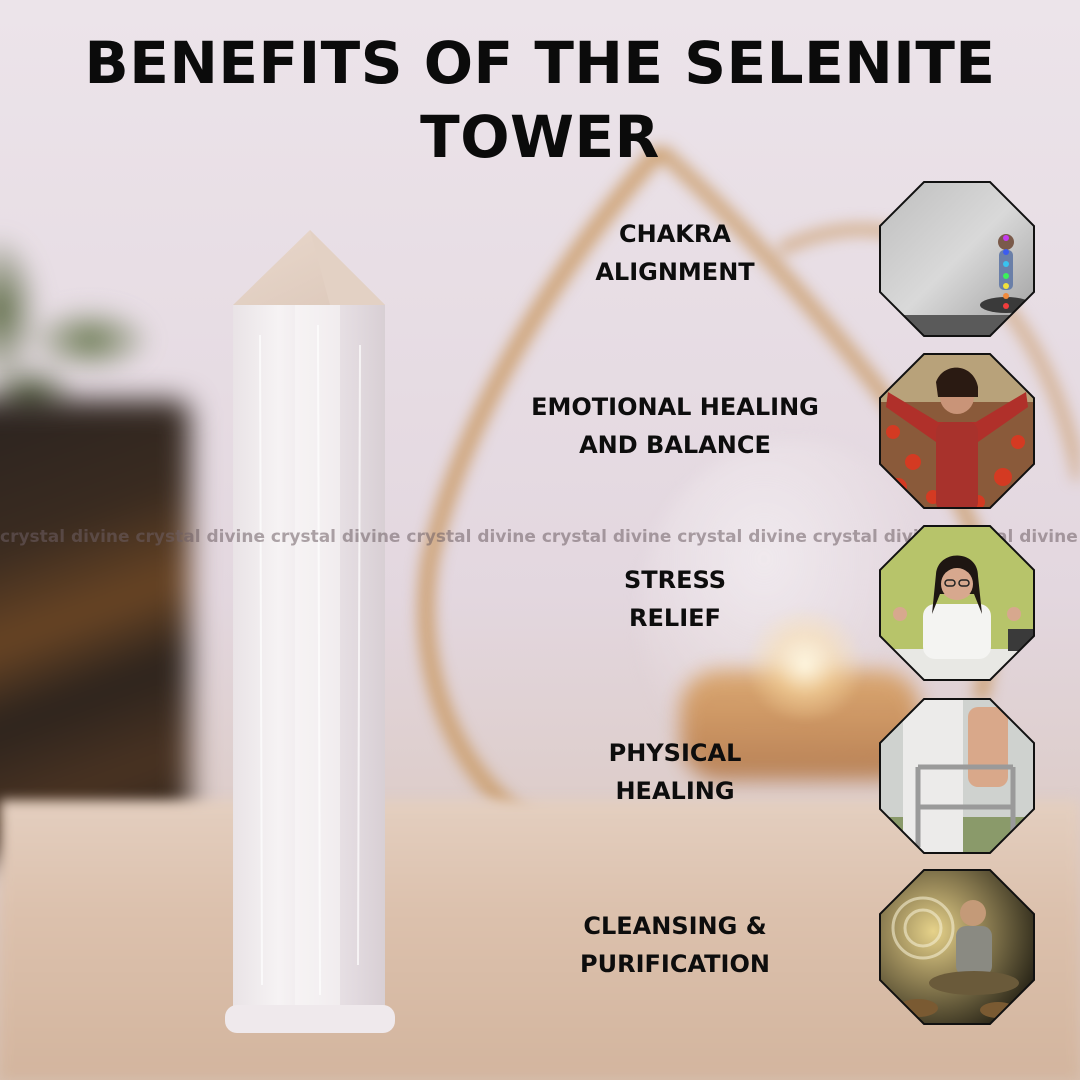 The width and height of the screenshot is (1080, 1080). Describe the element at coordinates (675, 926) in the screenshot. I see `benefit-label-line-1: CLEANSING &` at that location.